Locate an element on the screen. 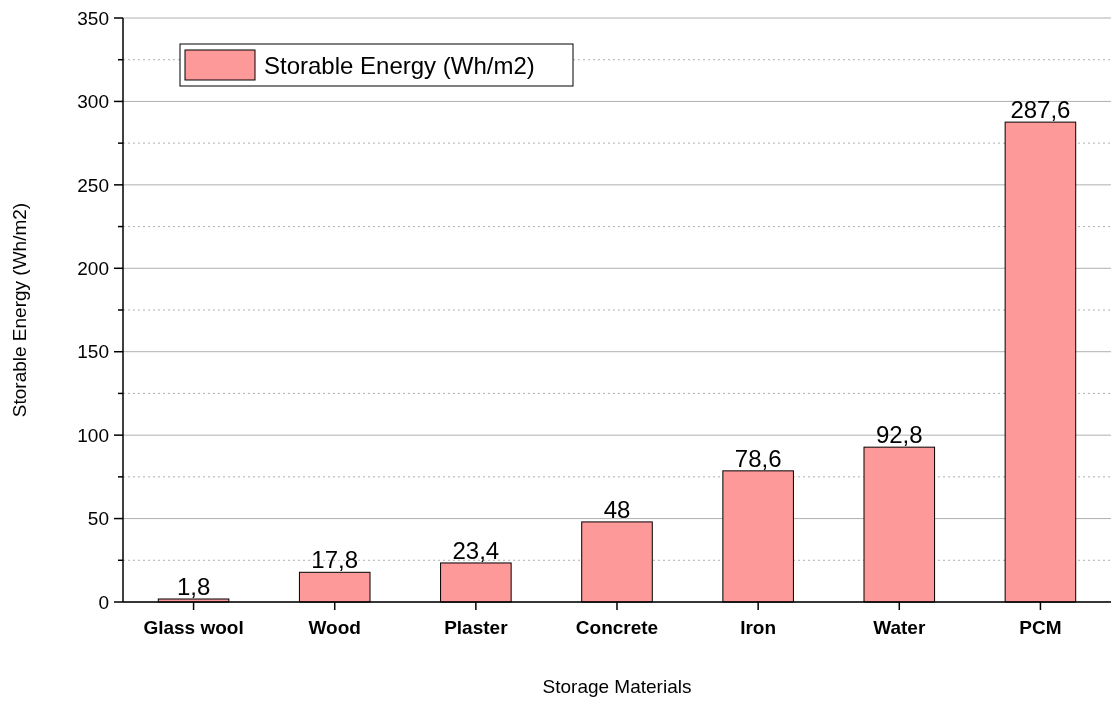 Image resolution: width=1111 pixels, height=706 pixels. y-tick-label: 150 is located at coordinates (93, 352).